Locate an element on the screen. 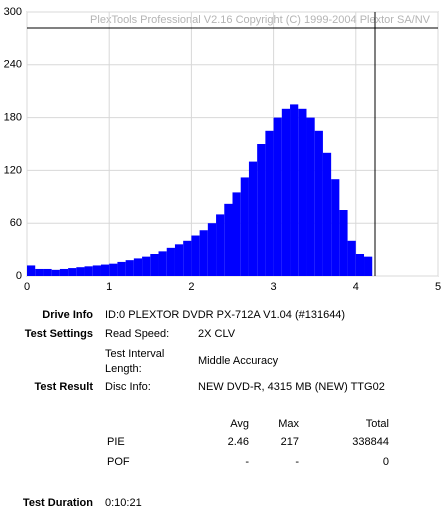 The image size is (443, 512). x-tick-label: 5 is located at coordinates (438, 287).